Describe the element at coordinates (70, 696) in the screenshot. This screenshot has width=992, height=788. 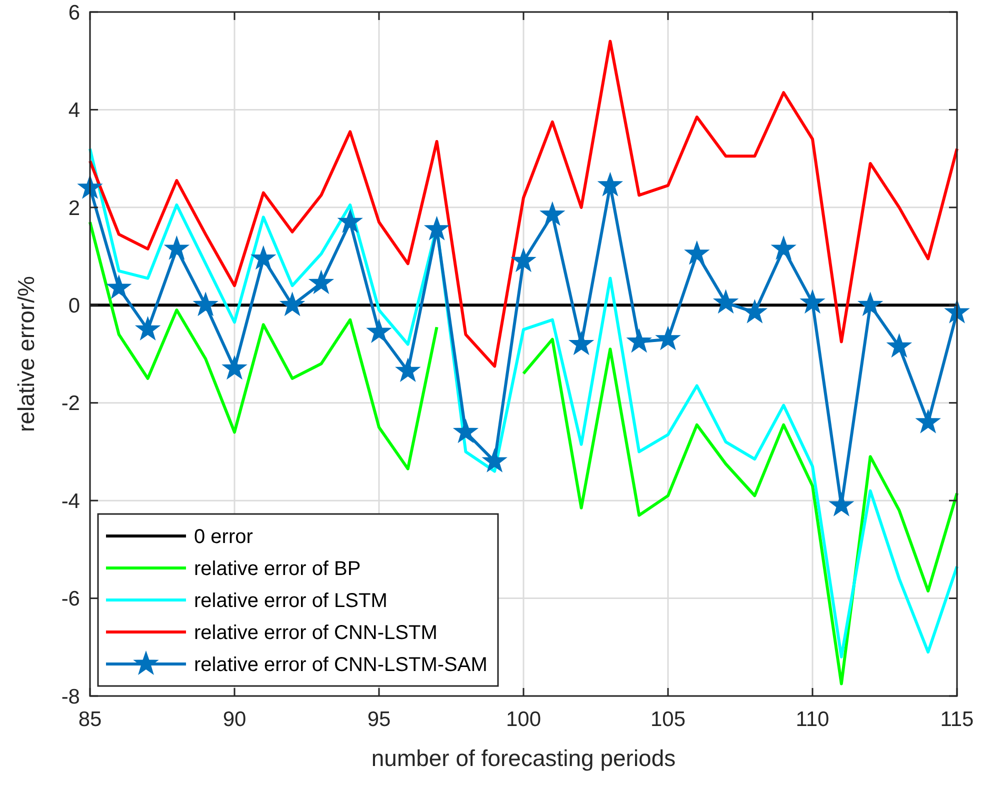
I see `y-tick-label: -8` at that location.